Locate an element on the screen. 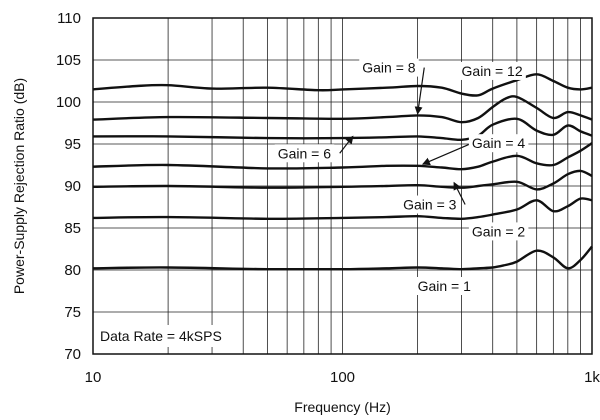 Image resolution: width=600 pixels, height=420 pixels. x-tick-label: 1k is located at coordinates (592, 377).